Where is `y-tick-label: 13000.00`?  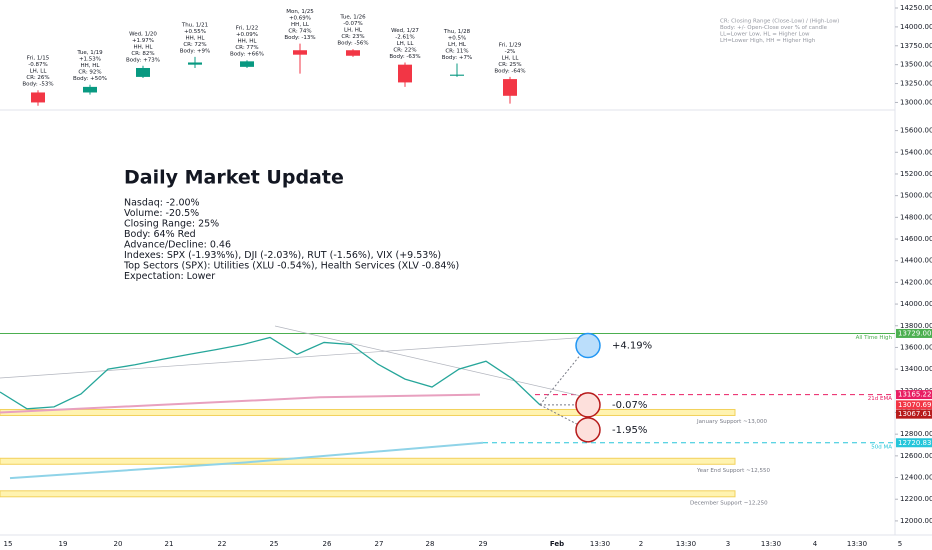 y-tick-label: 13000.00 is located at coordinates (916, 102).